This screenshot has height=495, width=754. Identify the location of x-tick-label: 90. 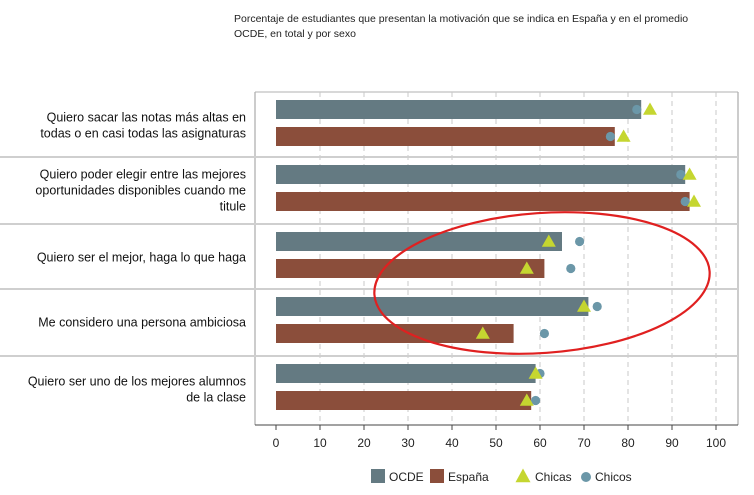
(672, 443).